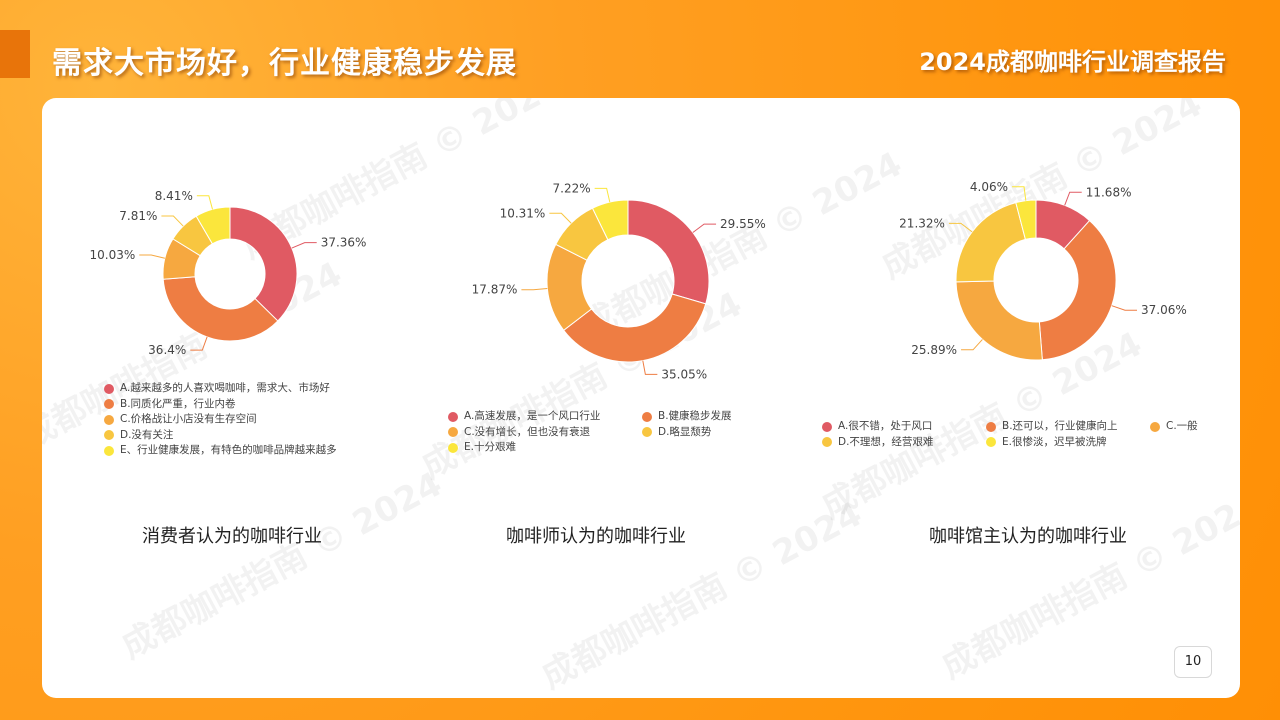 The image size is (1280, 720). Describe the element at coordinates (490, 447) in the screenshot. I see `legend-label: E.十分艰难` at that location.